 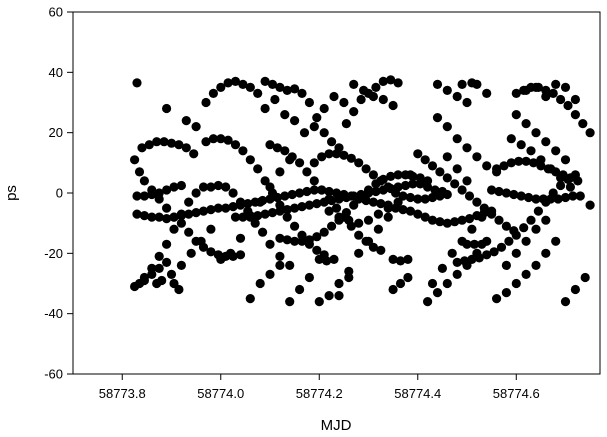 What do you see at coordinates (53, 253) in the screenshot?
I see `y-tick-label: -20` at bounding box center [53, 253].